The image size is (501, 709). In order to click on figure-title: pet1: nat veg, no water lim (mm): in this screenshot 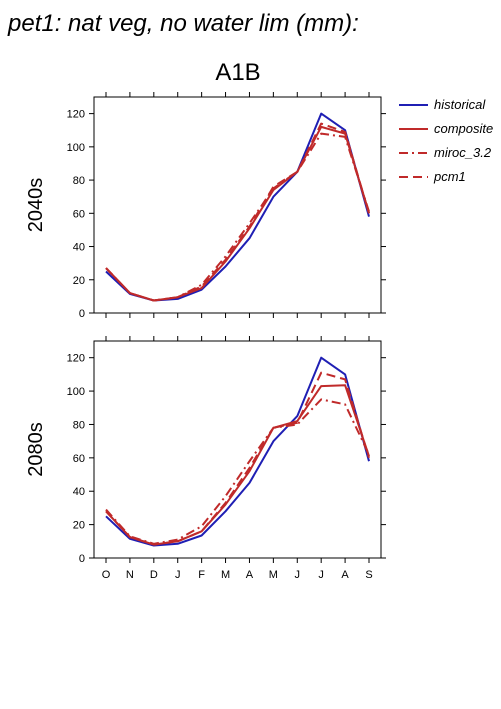, I will do `click(183, 23)`.